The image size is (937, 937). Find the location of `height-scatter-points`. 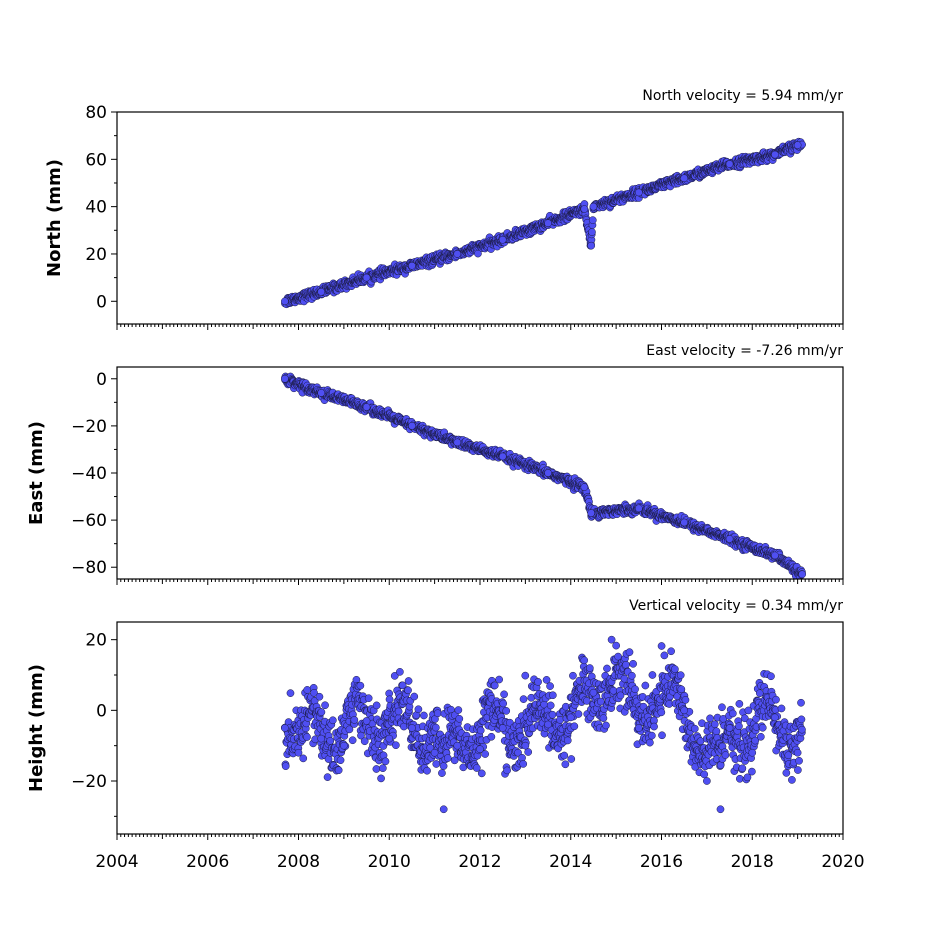

height-scatter-points is located at coordinates (543, 724).